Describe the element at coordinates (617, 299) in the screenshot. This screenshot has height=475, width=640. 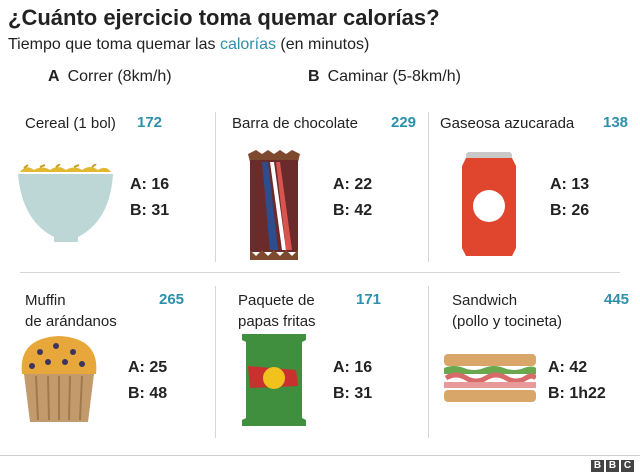
I see `item-calories: 445` at that location.